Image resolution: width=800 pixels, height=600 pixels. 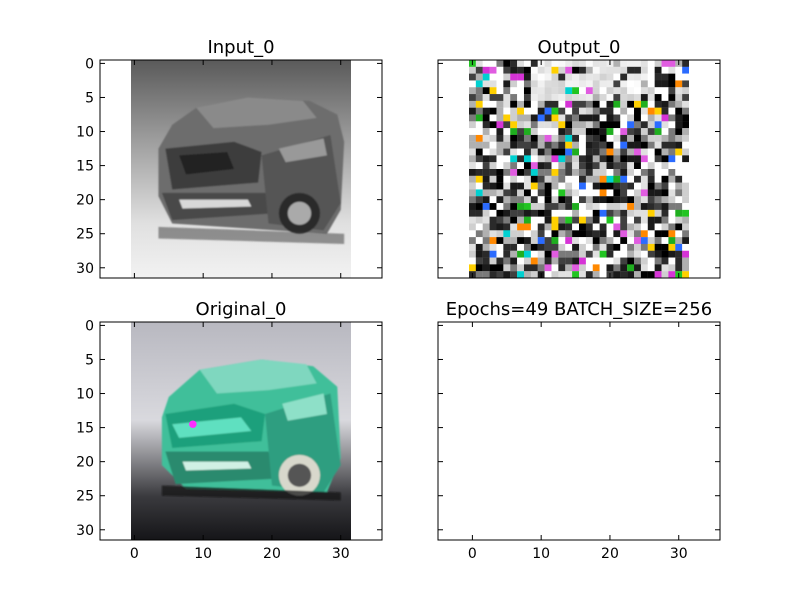 I want to click on ticks-empty: 0 10 20 30, so click(x=579, y=442).